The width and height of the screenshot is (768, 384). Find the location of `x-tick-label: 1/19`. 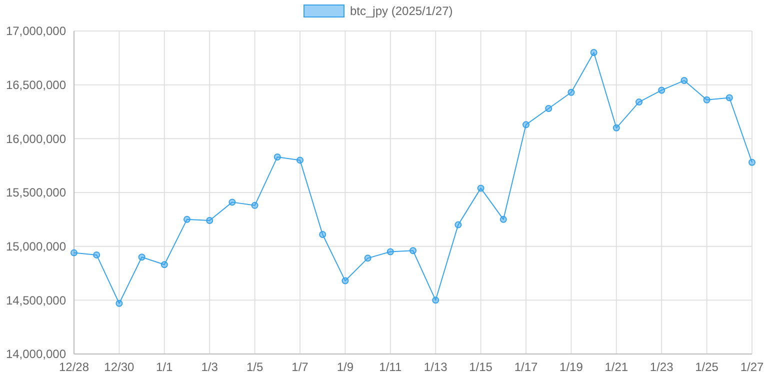

x-tick-label: 1/19 is located at coordinates (572, 367).